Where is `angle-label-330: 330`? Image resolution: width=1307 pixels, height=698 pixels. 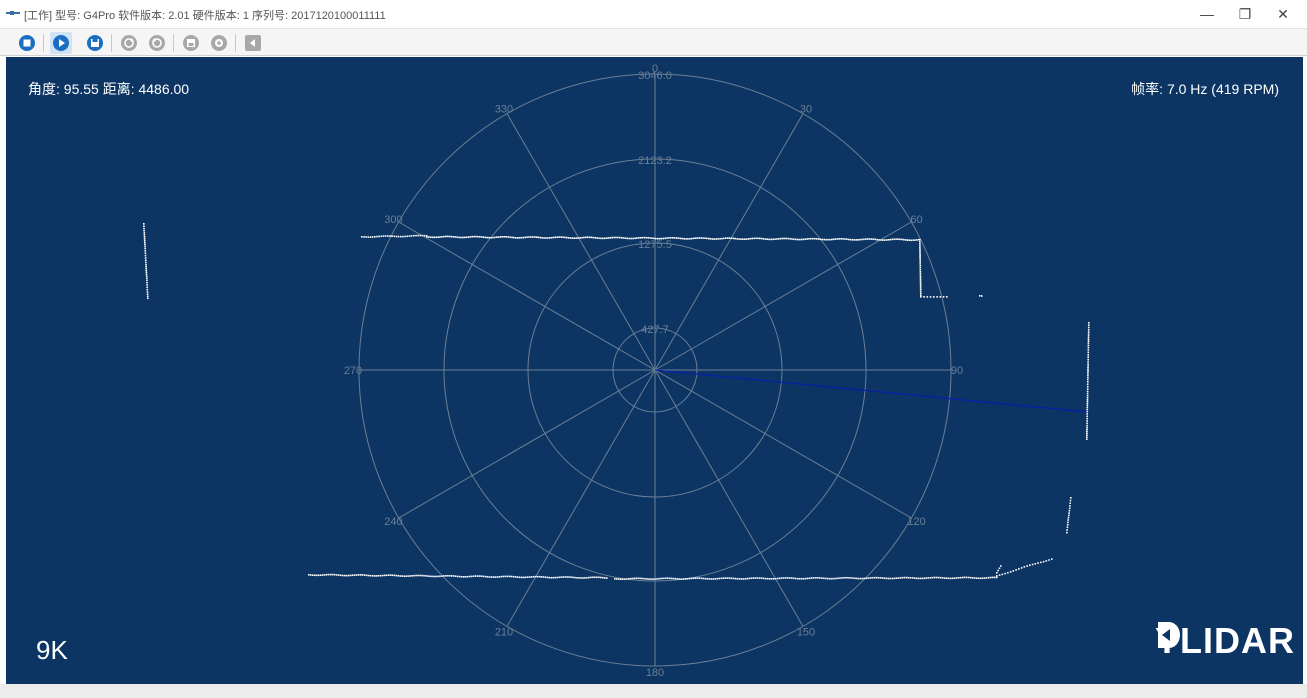
angle-label-330: 330 is located at coordinates (504, 109).